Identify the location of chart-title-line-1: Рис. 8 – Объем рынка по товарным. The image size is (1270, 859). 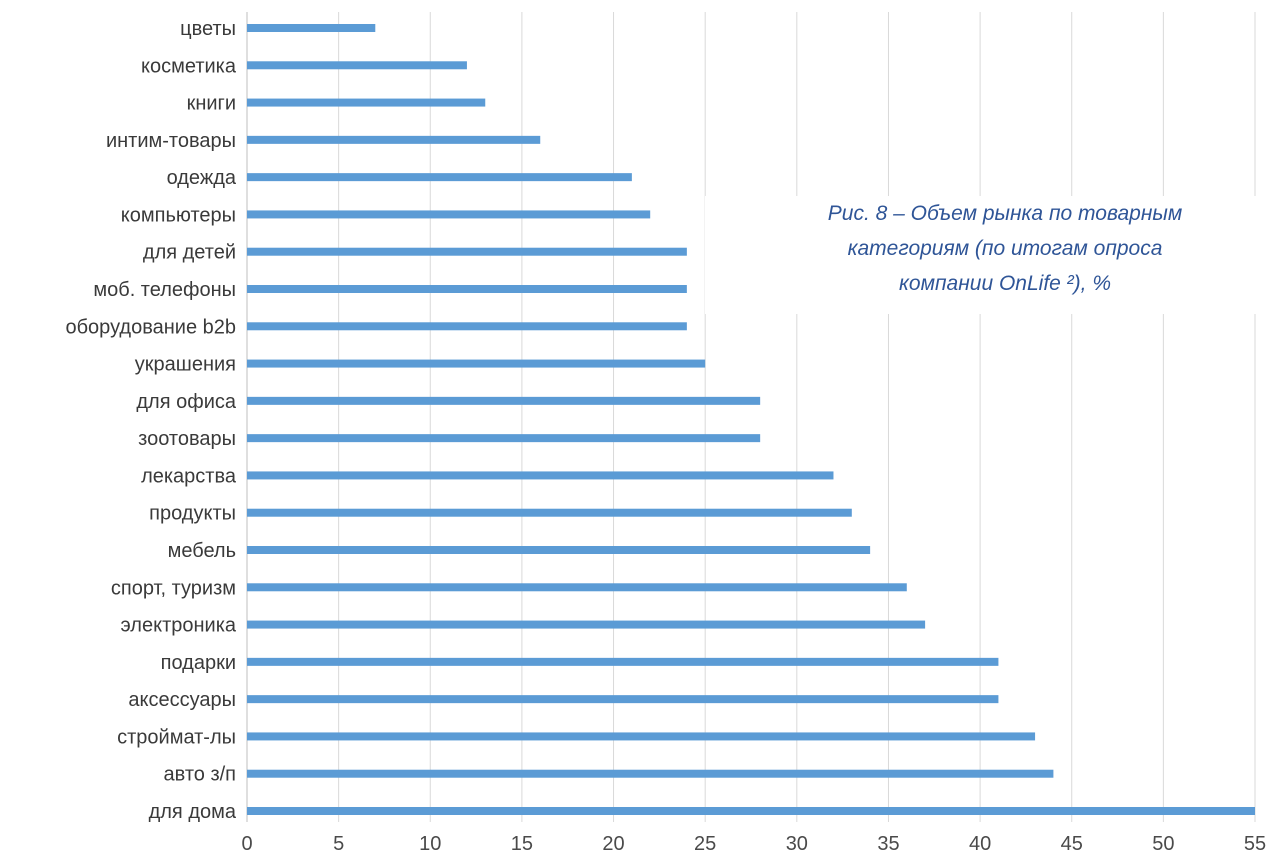
(1005, 213).